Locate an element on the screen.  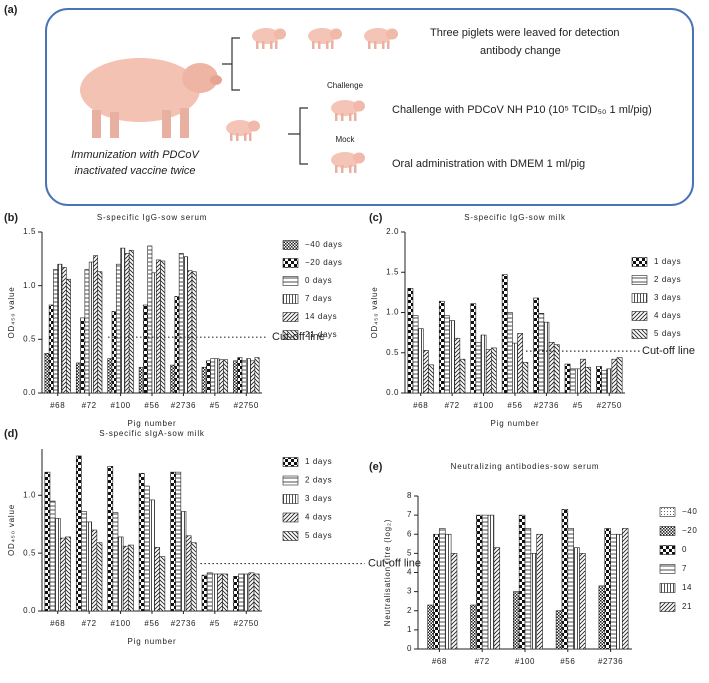
y-tick-label: 7 is located at coordinates (409, 514).